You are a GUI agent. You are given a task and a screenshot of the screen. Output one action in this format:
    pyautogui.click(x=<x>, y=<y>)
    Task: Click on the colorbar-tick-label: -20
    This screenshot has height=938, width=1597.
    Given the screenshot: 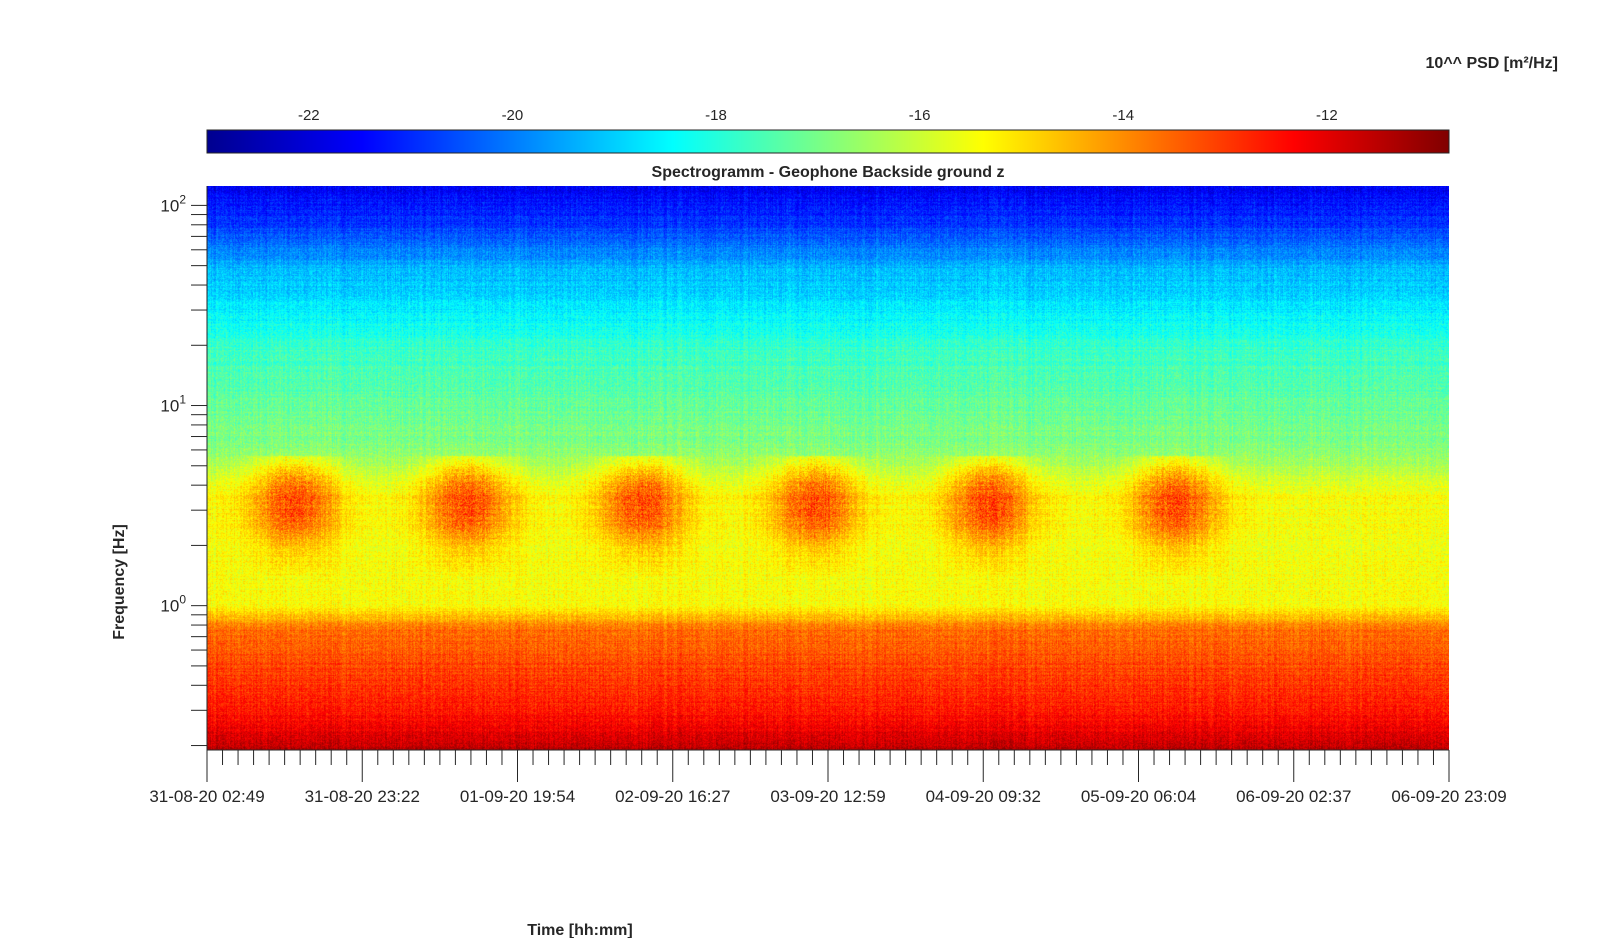 What is the action you would take?
    pyautogui.click(x=513, y=115)
    